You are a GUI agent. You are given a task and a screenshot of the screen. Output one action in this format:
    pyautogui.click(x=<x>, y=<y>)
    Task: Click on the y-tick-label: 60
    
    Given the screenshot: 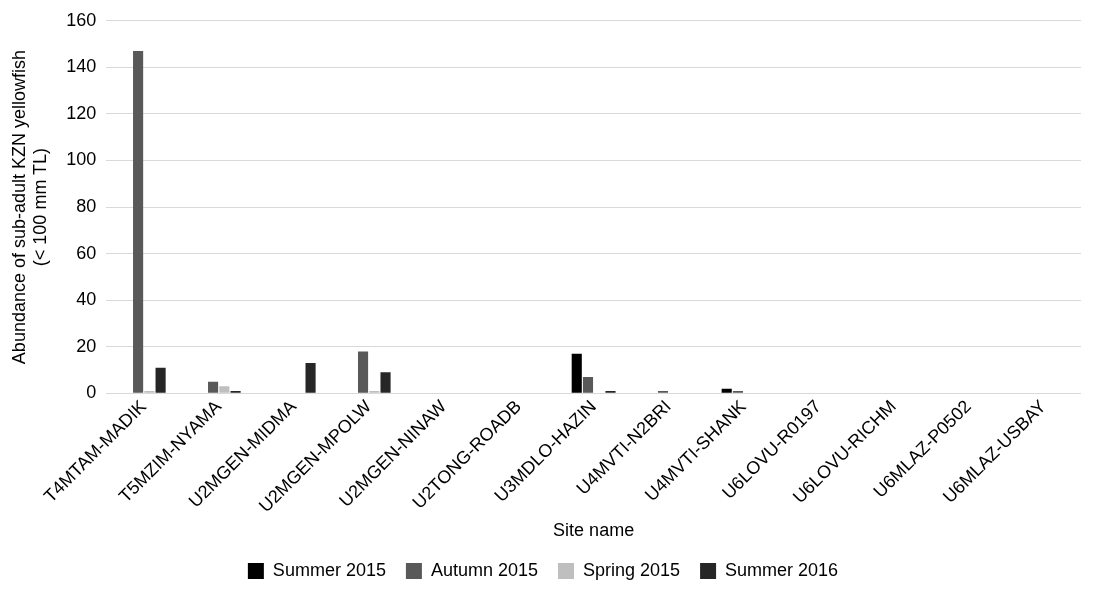 What is the action you would take?
    pyautogui.click(x=86, y=252)
    